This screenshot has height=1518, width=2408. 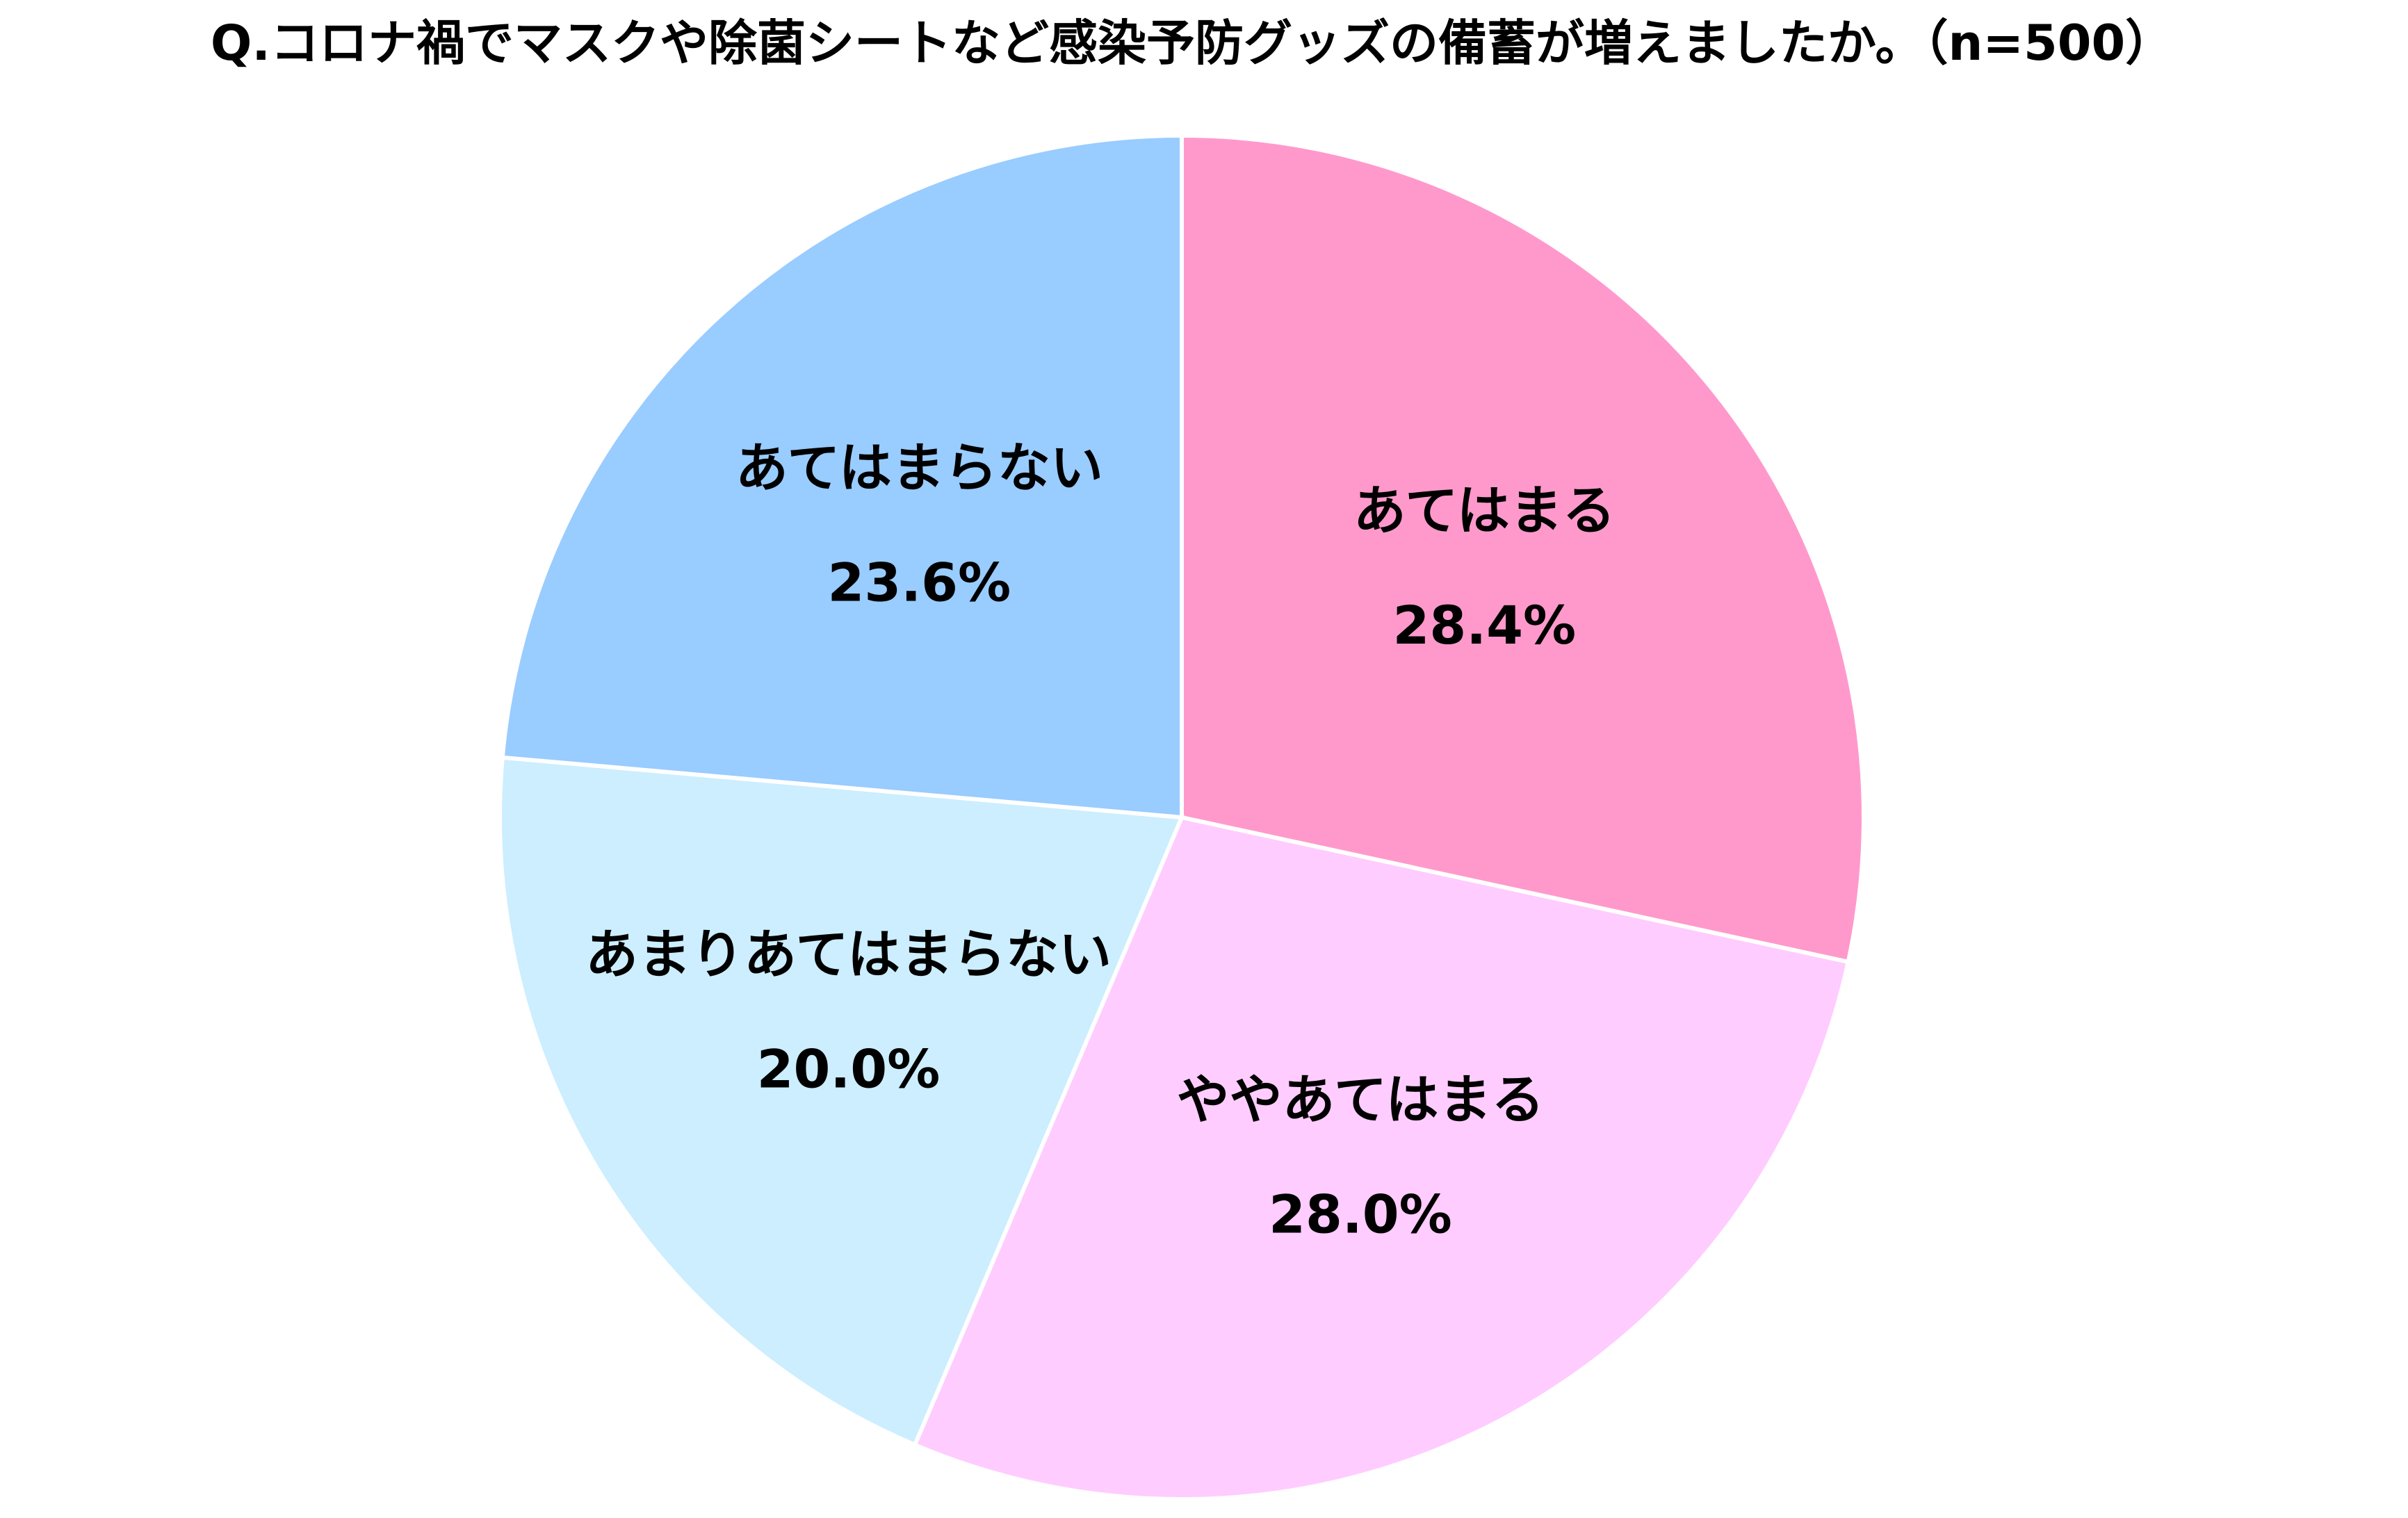 I want to click on slice-label: ややあてはまる, so click(x=1360, y=1100).